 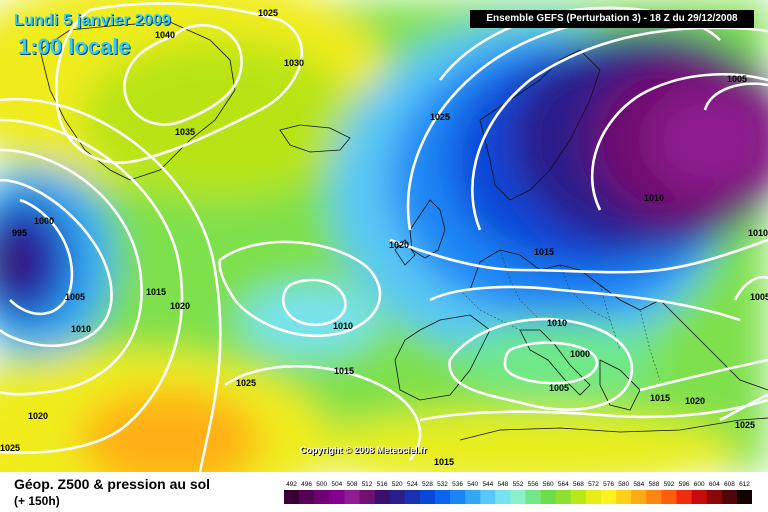 What do you see at coordinates (306, 484) in the screenshot?
I see `legend-tick-label: 496` at bounding box center [306, 484].